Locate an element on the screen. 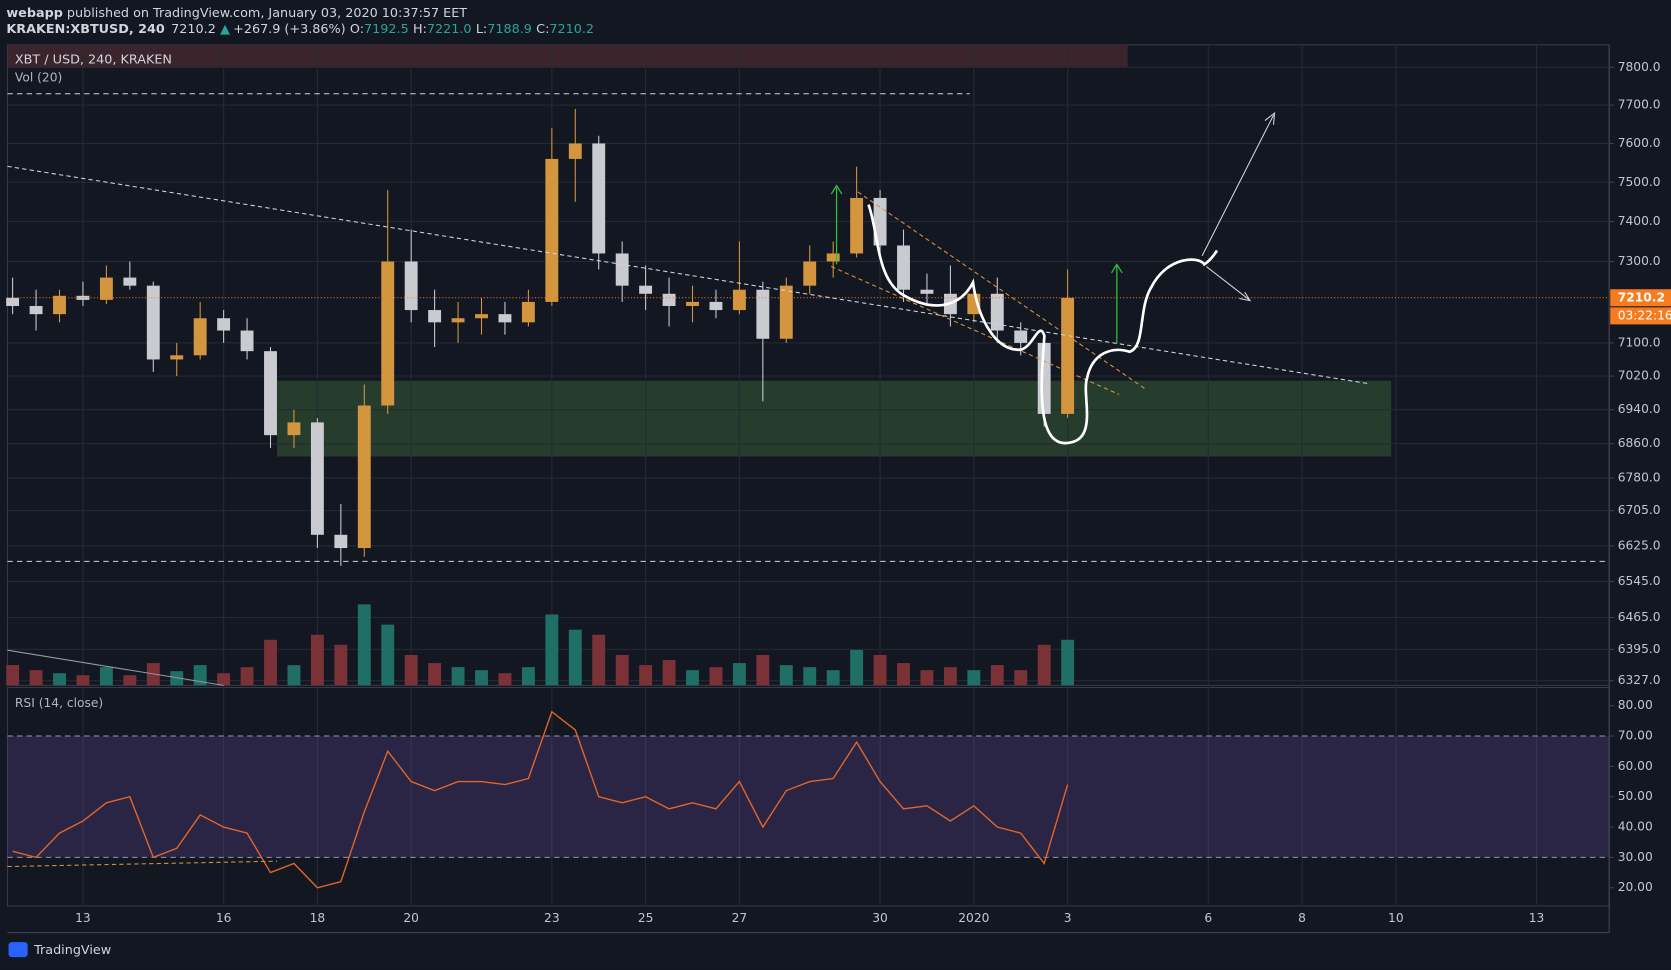 The image size is (1671, 970). author: webapp is located at coordinates (34, 12).